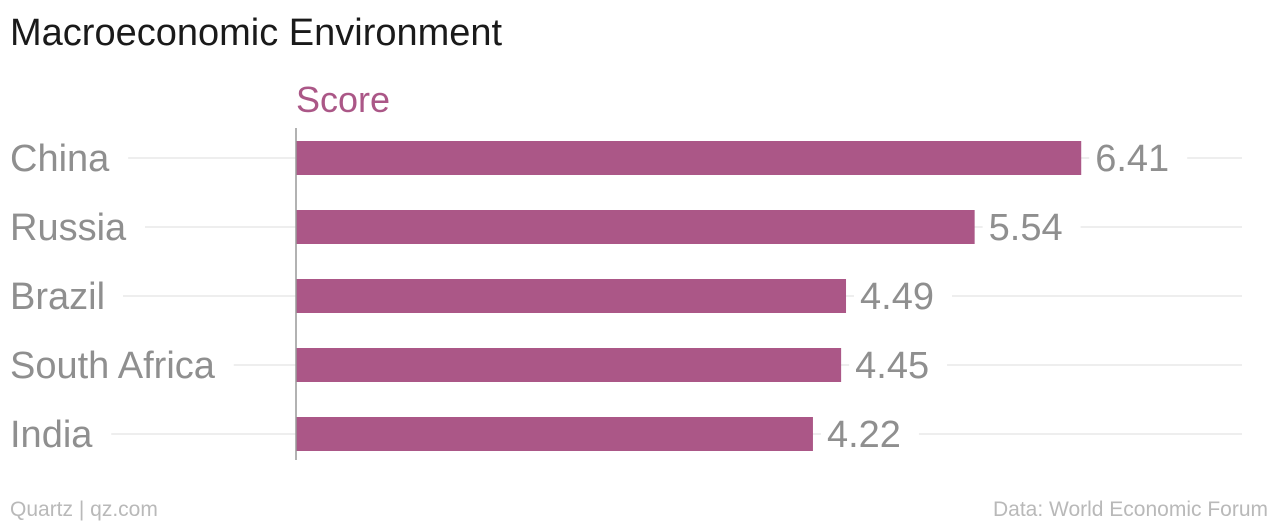 This screenshot has height=528, width=1280. I want to click on category-label: Russia, so click(68, 228).